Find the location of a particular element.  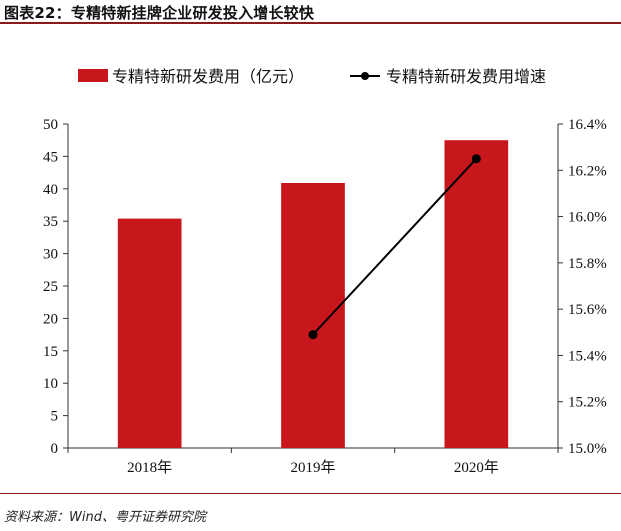

legend-bar-label: 专精特新研发费用（亿元） is located at coordinates (208, 76).